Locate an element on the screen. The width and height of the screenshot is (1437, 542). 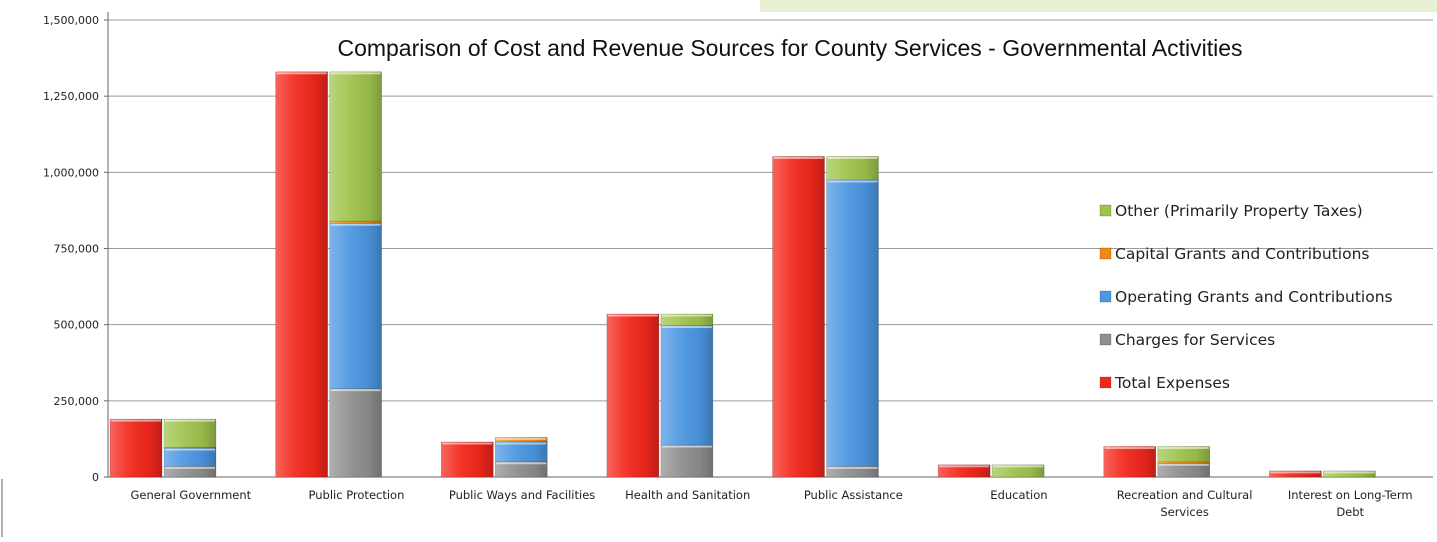
x-tick-label: Recreation and Cultural Services is located at coordinates (1185, 503).